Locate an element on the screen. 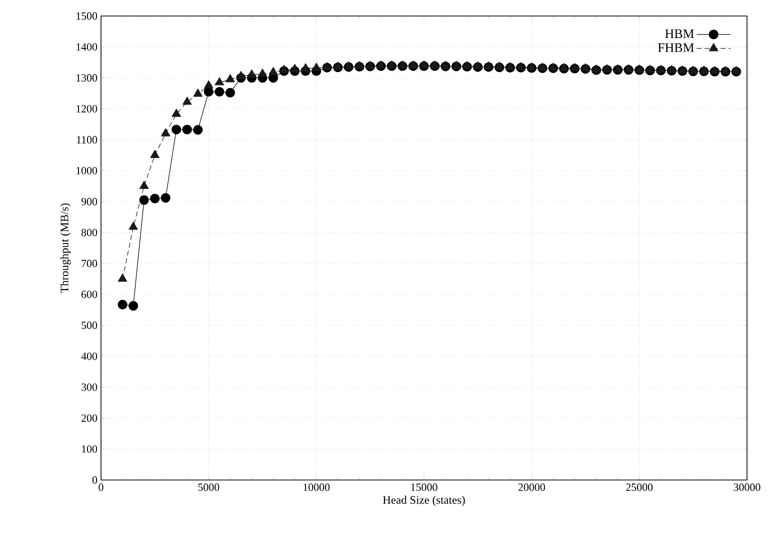 This screenshot has height=534, width=770. y-tick-label: 900 is located at coordinates (89, 202).